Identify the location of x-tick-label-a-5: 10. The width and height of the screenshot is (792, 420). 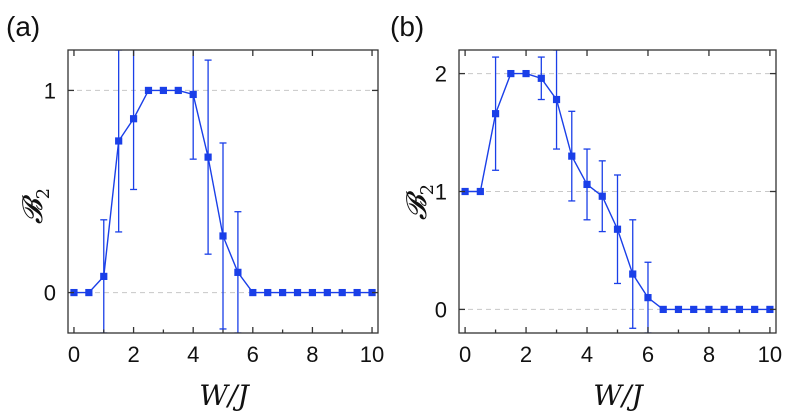
(372, 354).